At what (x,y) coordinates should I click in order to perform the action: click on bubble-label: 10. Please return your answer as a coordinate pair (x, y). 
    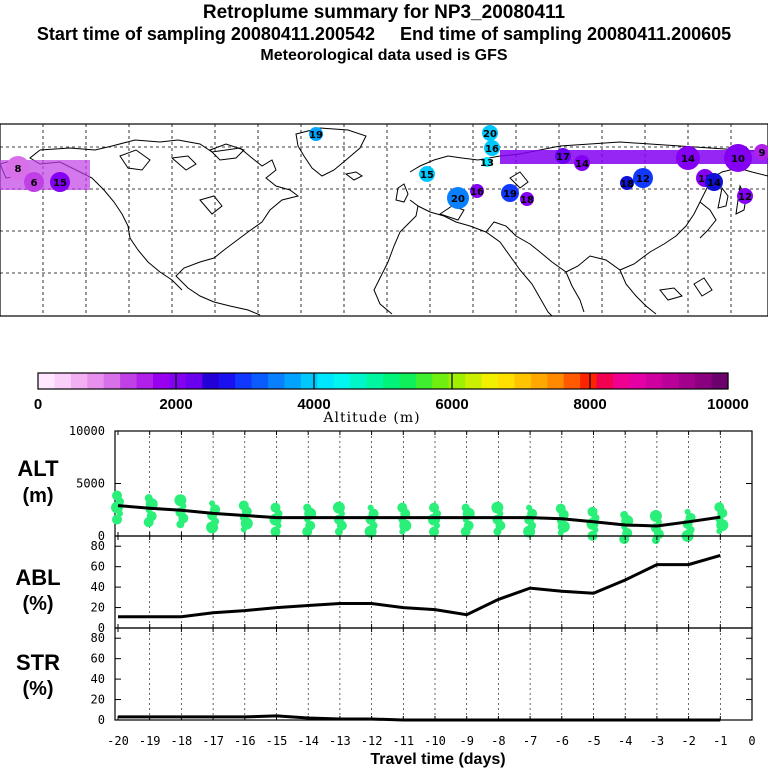
    Looking at the image, I should click on (738, 159).